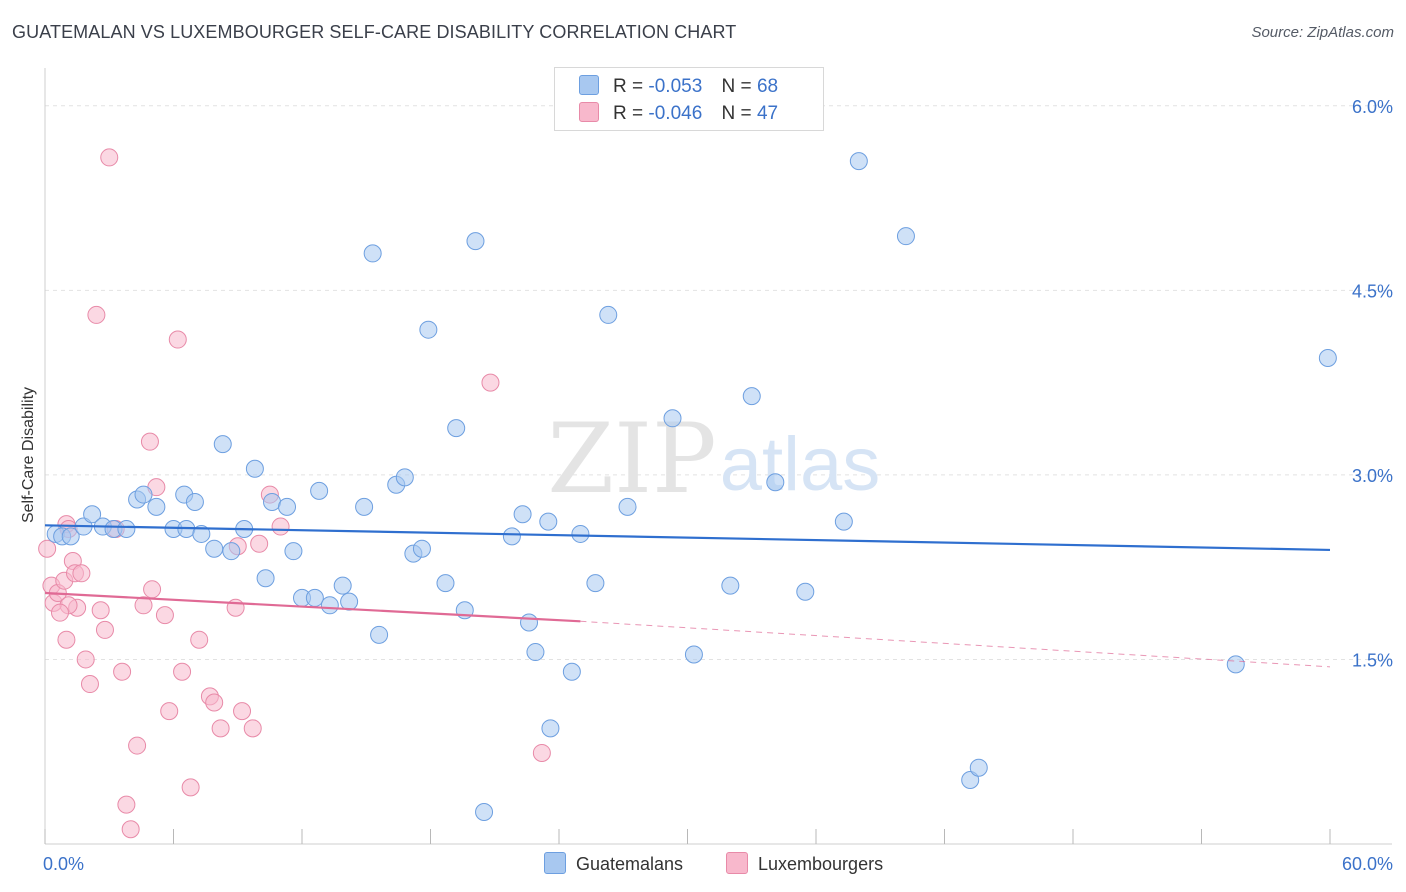 The image size is (1406, 892). I want to click on legend-row-guatemalans: R = -0.053 N = 68, so click(678, 87).